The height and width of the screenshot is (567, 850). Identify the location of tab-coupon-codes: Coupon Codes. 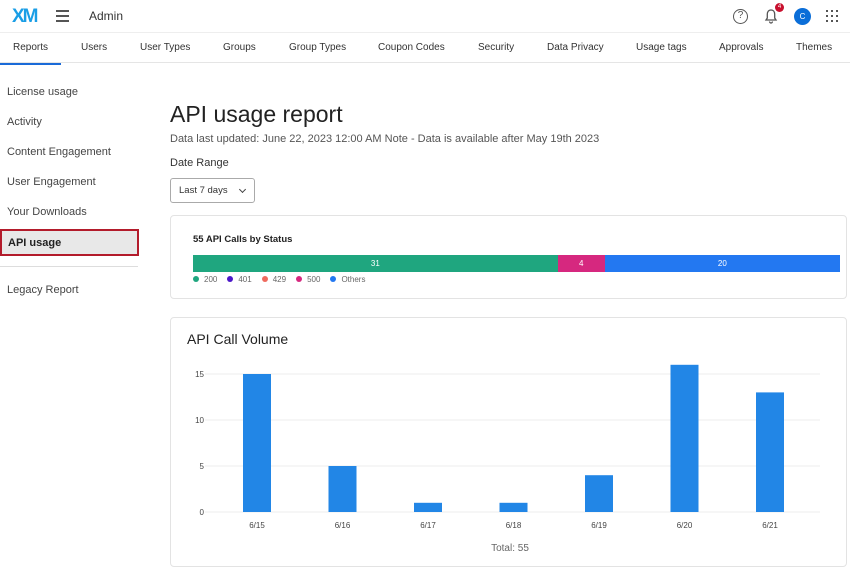
(411, 47).